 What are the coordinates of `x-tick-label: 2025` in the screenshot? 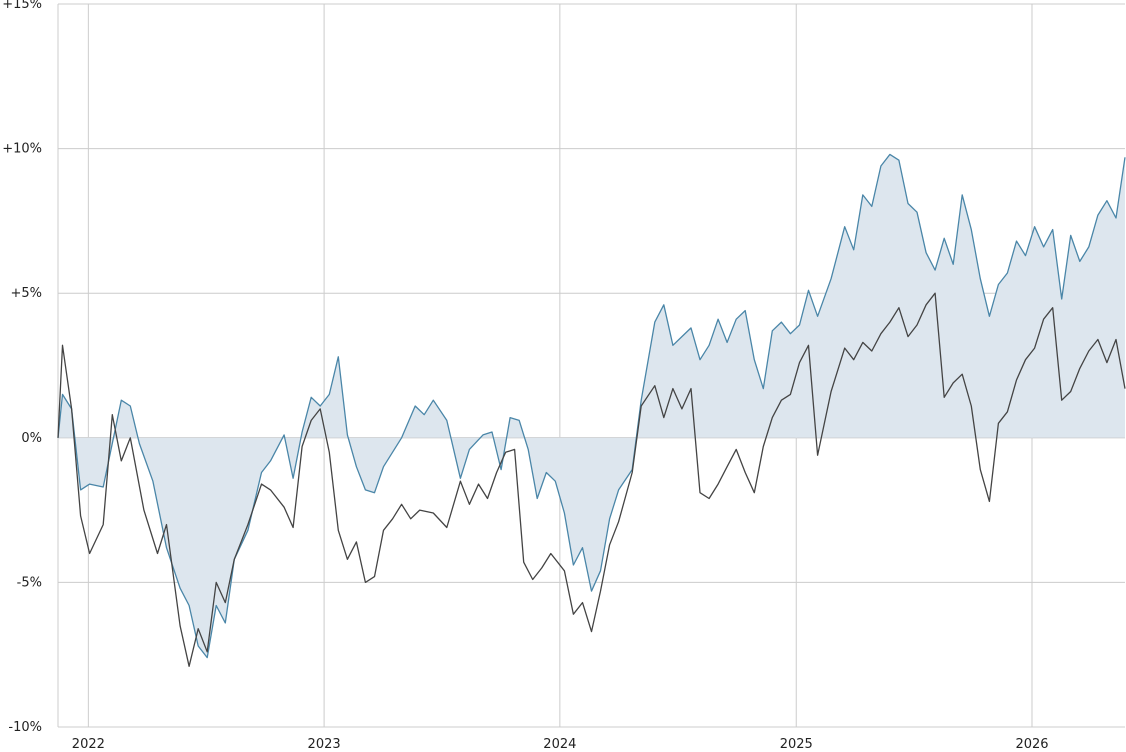 It's located at (796, 744).